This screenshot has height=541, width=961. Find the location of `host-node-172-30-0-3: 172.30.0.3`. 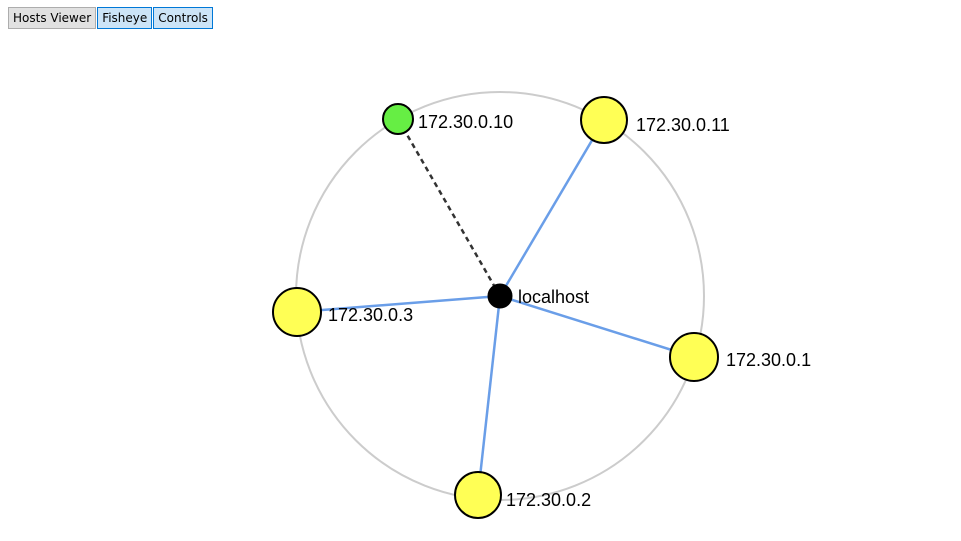

host-node-172-30-0-3: 172.30.0.3 is located at coordinates (342, 312).